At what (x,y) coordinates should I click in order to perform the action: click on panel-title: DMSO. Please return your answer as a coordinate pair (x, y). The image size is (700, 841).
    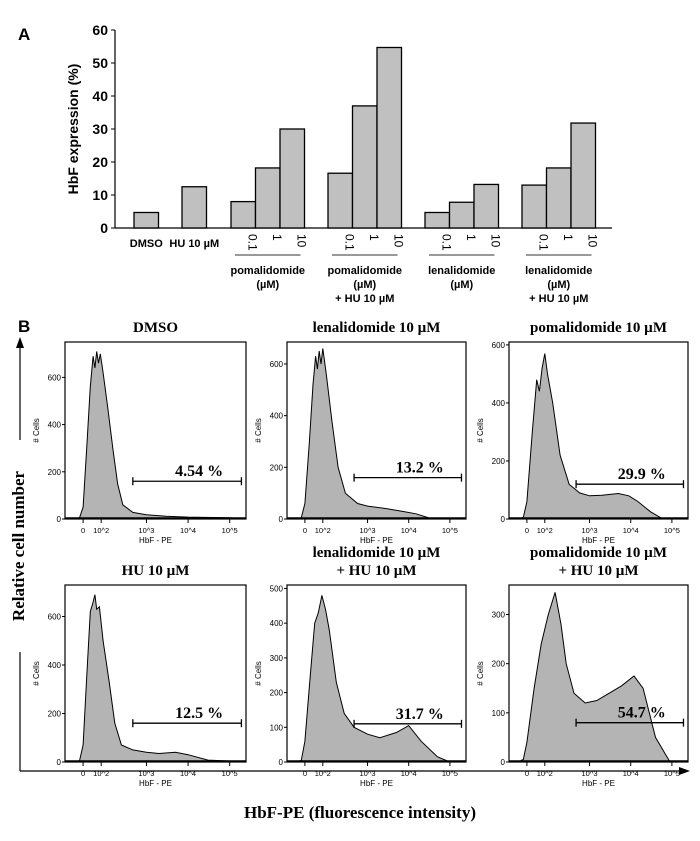
    Looking at the image, I should click on (155, 328).